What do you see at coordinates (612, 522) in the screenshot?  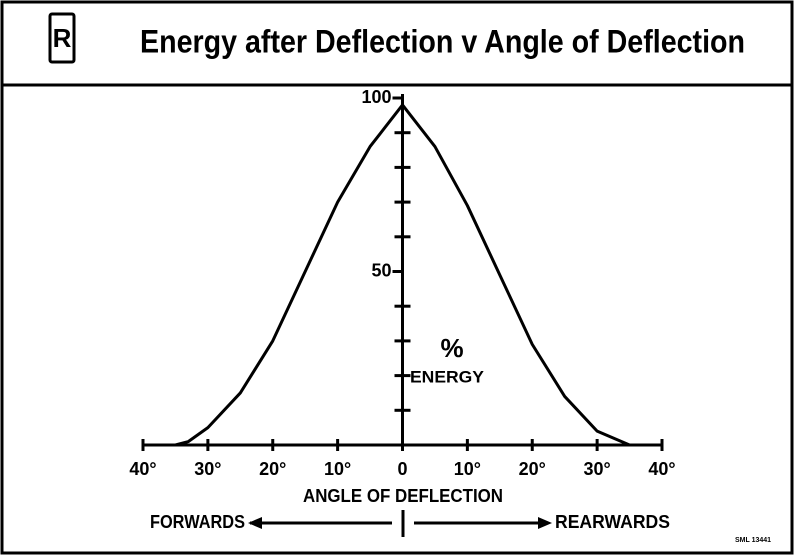 I see `rearwards-label: REARWARDS` at bounding box center [612, 522].